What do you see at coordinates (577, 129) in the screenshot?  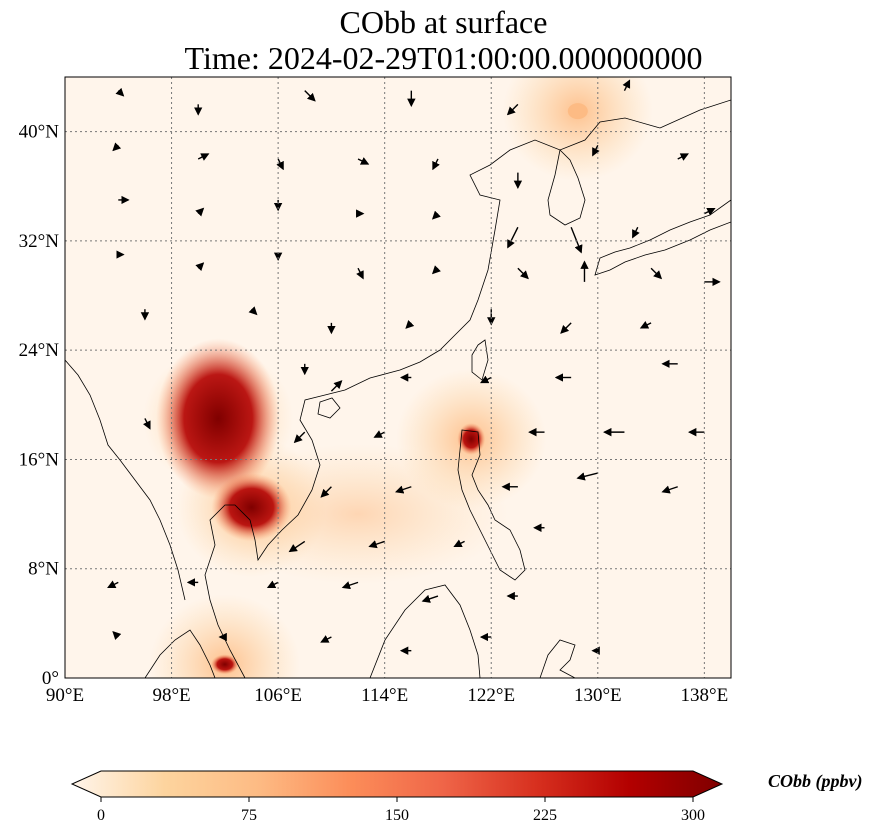 I see `concentration-glow` at bounding box center [577, 129].